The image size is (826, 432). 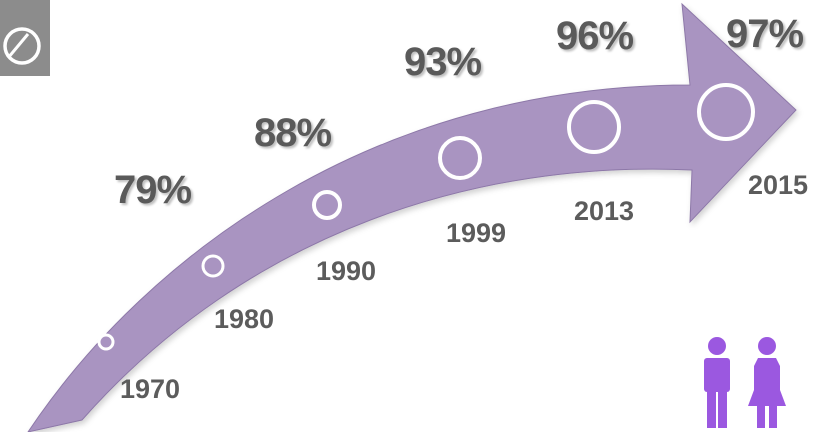 What do you see at coordinates (150, 389) in the screenshot?
I see `year-label-1970: 1970` at bounding box center [150, 389].